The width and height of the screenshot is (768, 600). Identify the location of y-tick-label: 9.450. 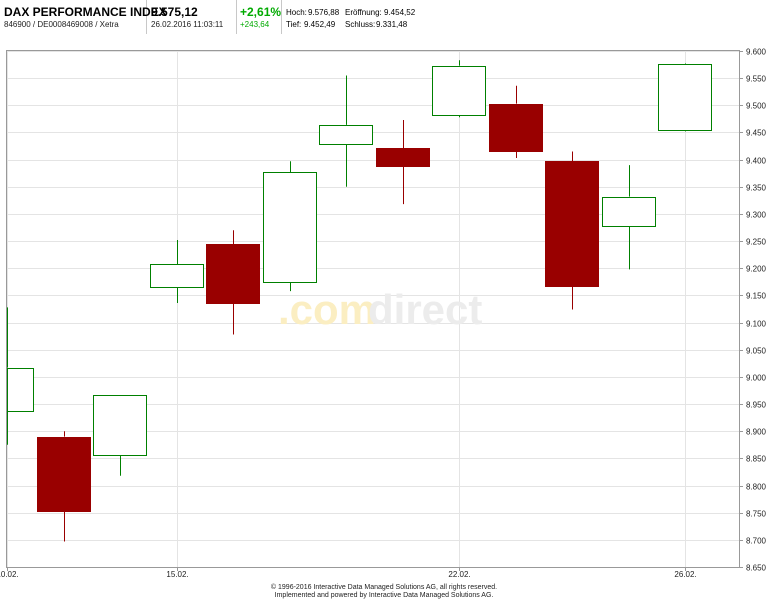
(756, 133).